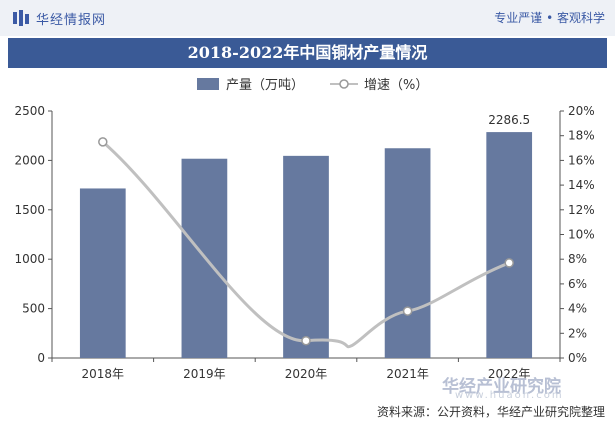  I want to click on legend-label-line: 增速（%）, so click(396, 85).